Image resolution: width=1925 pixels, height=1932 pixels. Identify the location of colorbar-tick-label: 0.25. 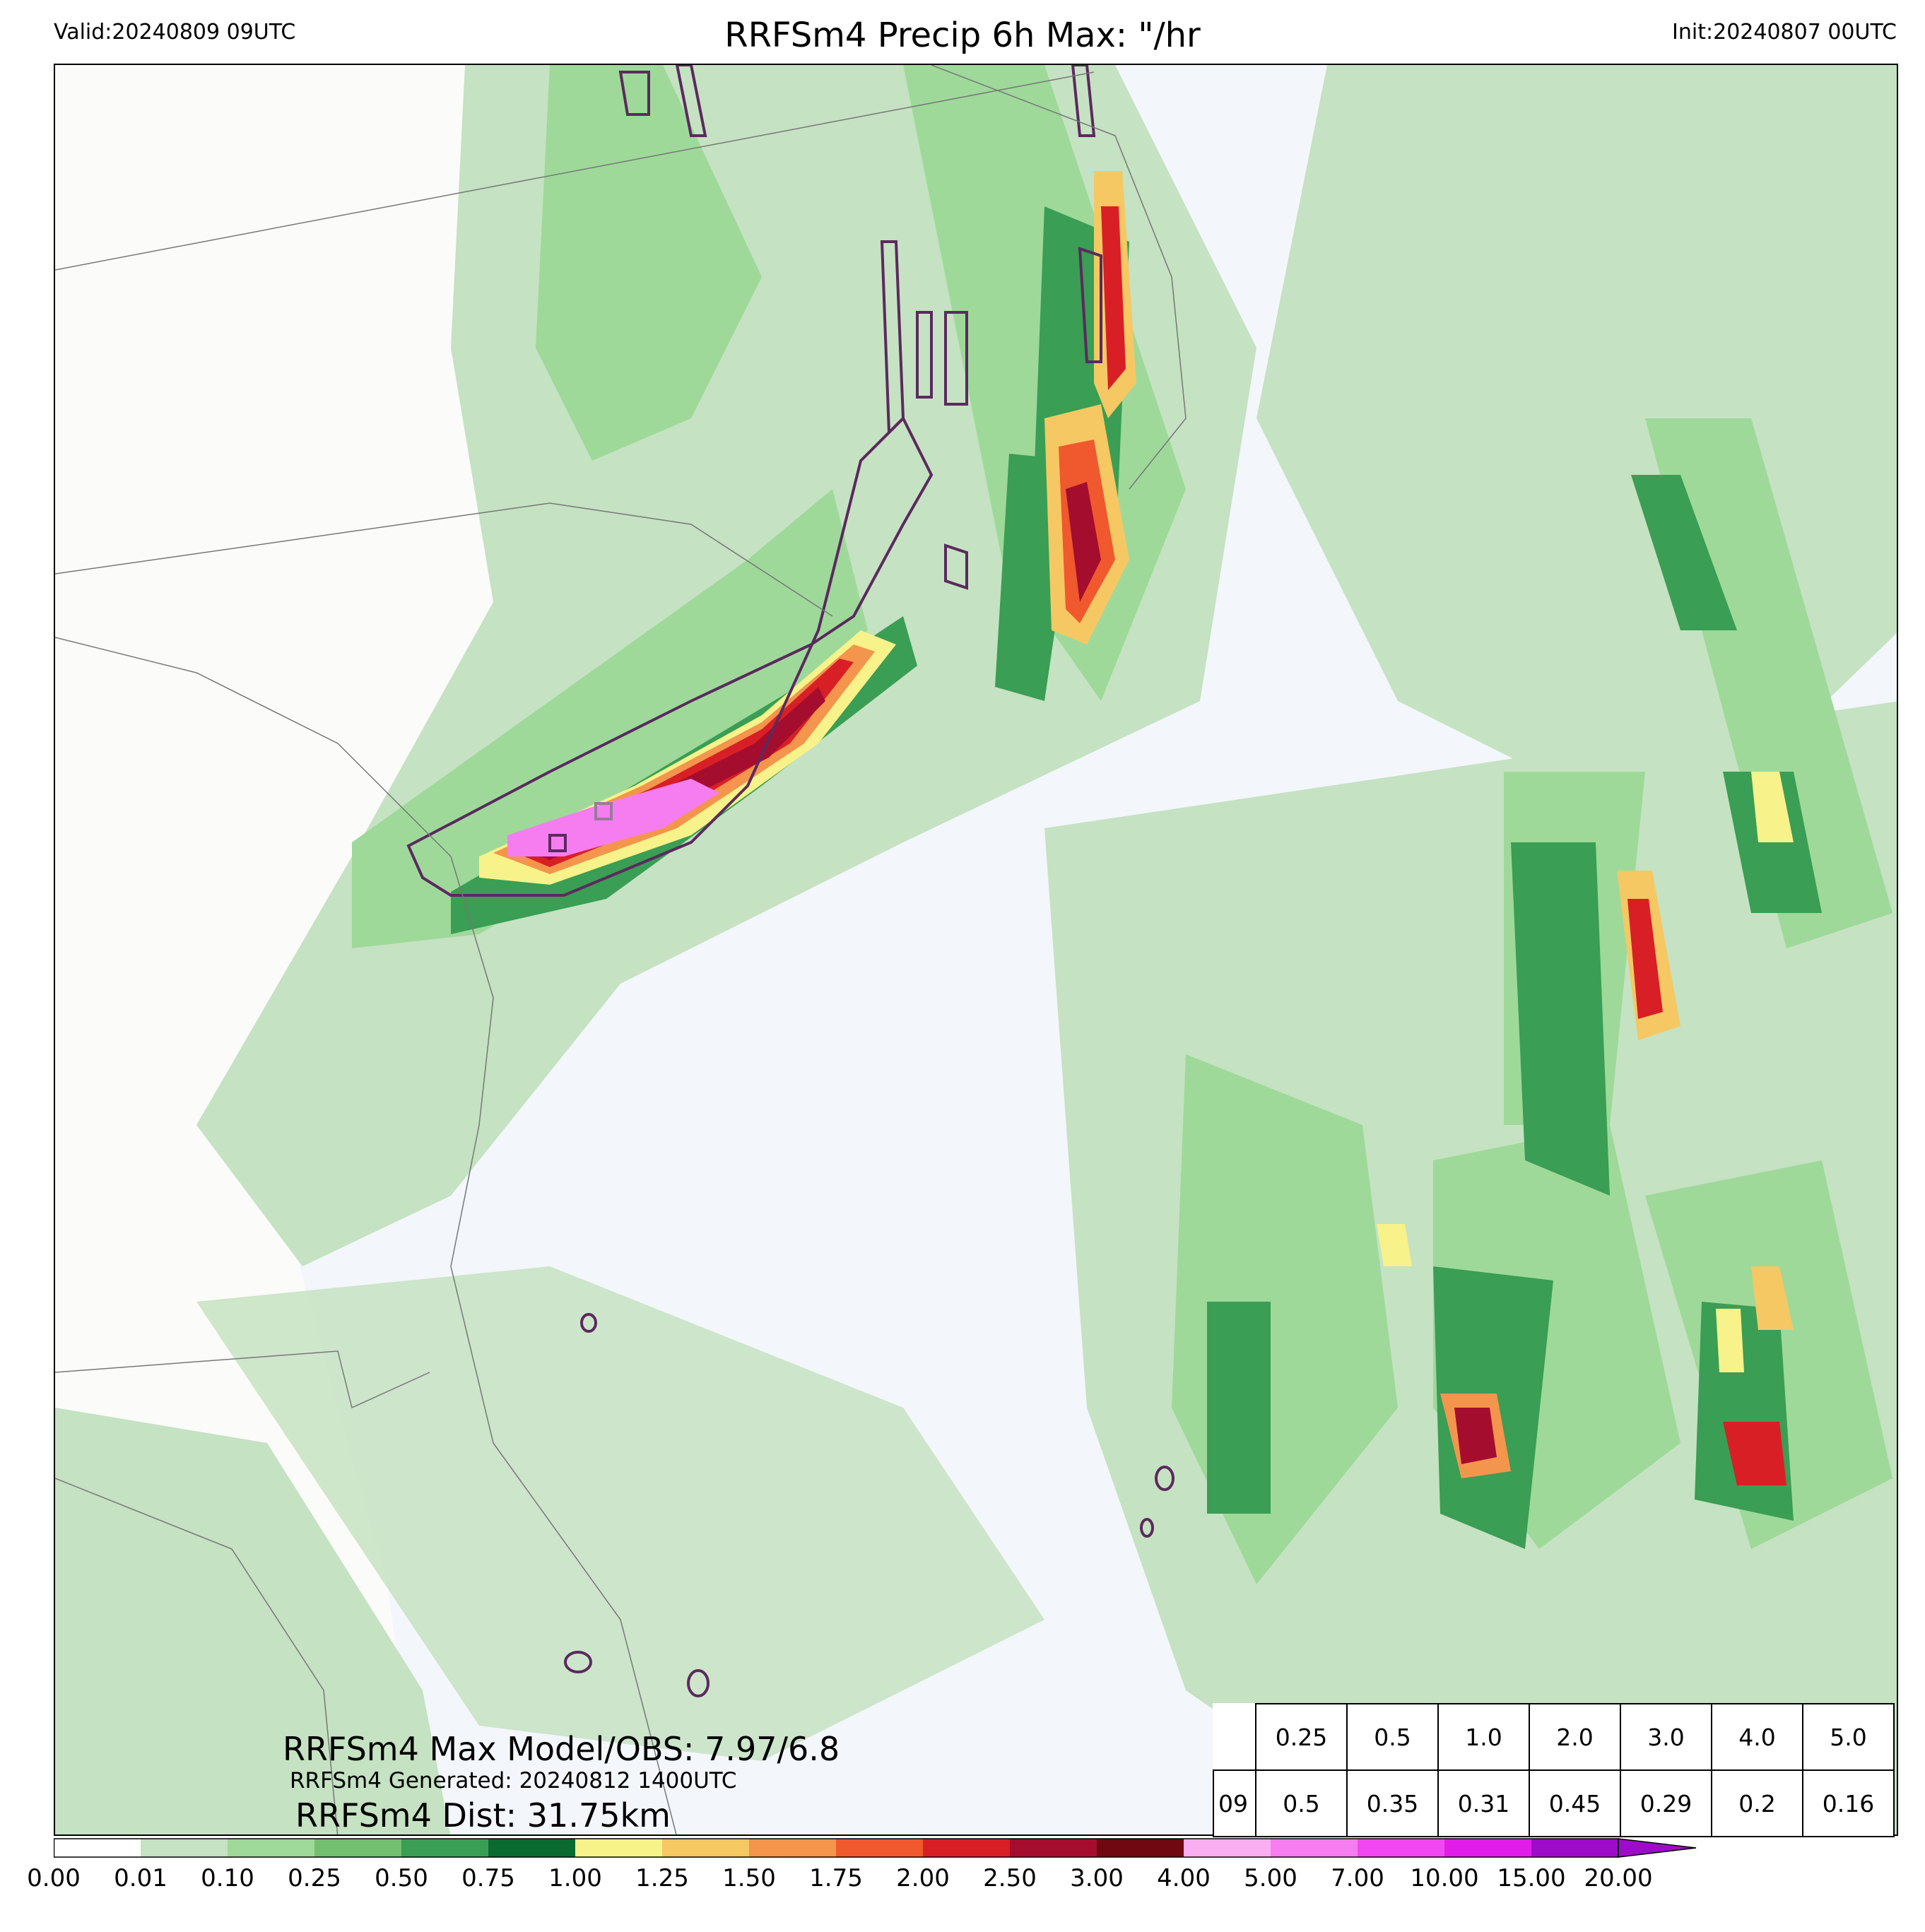
(314, 1878).